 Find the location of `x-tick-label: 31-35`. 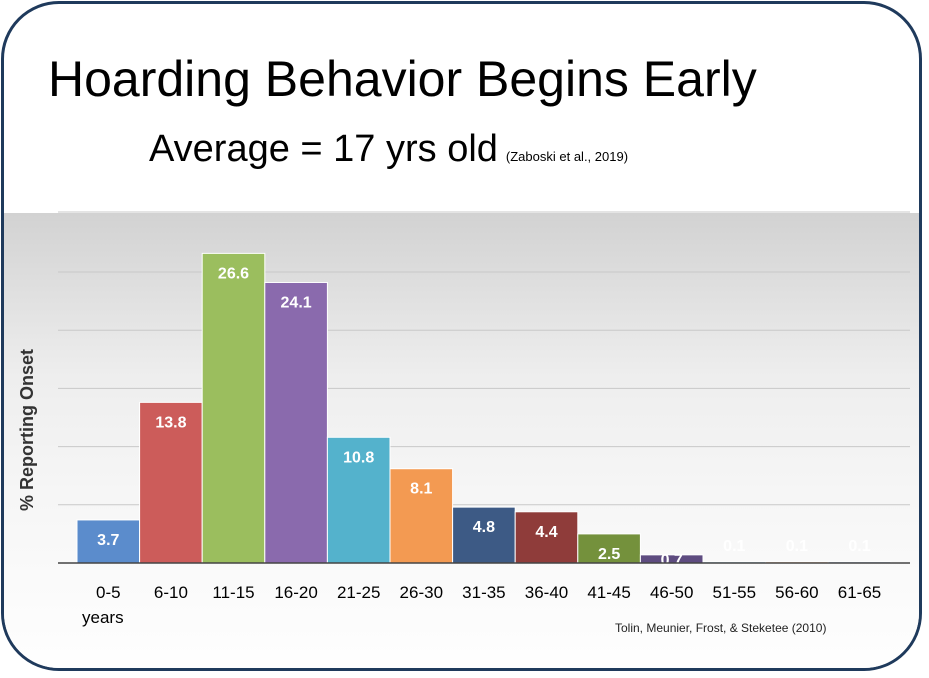

x-tick-label: 31-35 is located at coordinates (483, 592).